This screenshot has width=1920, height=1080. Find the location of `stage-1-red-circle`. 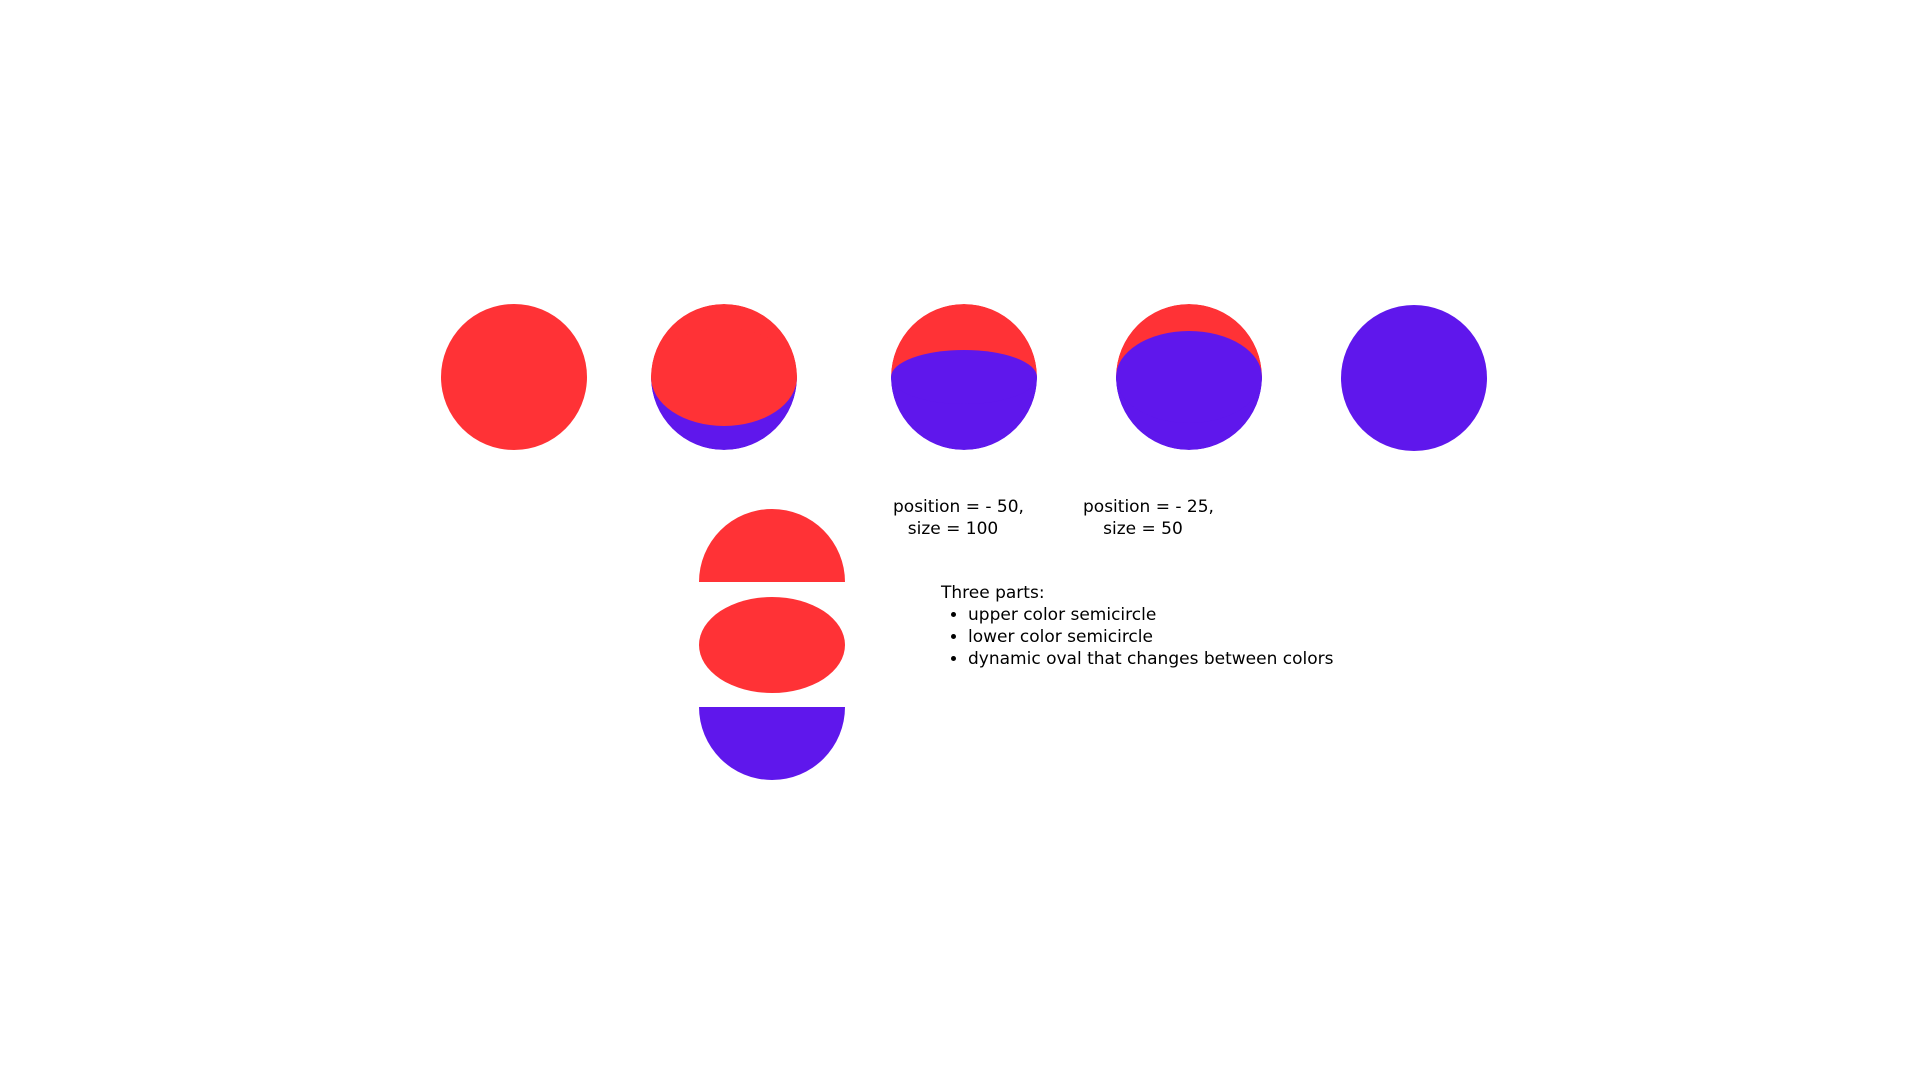

stage-1-red-circle is located at coordinates (514, 377).